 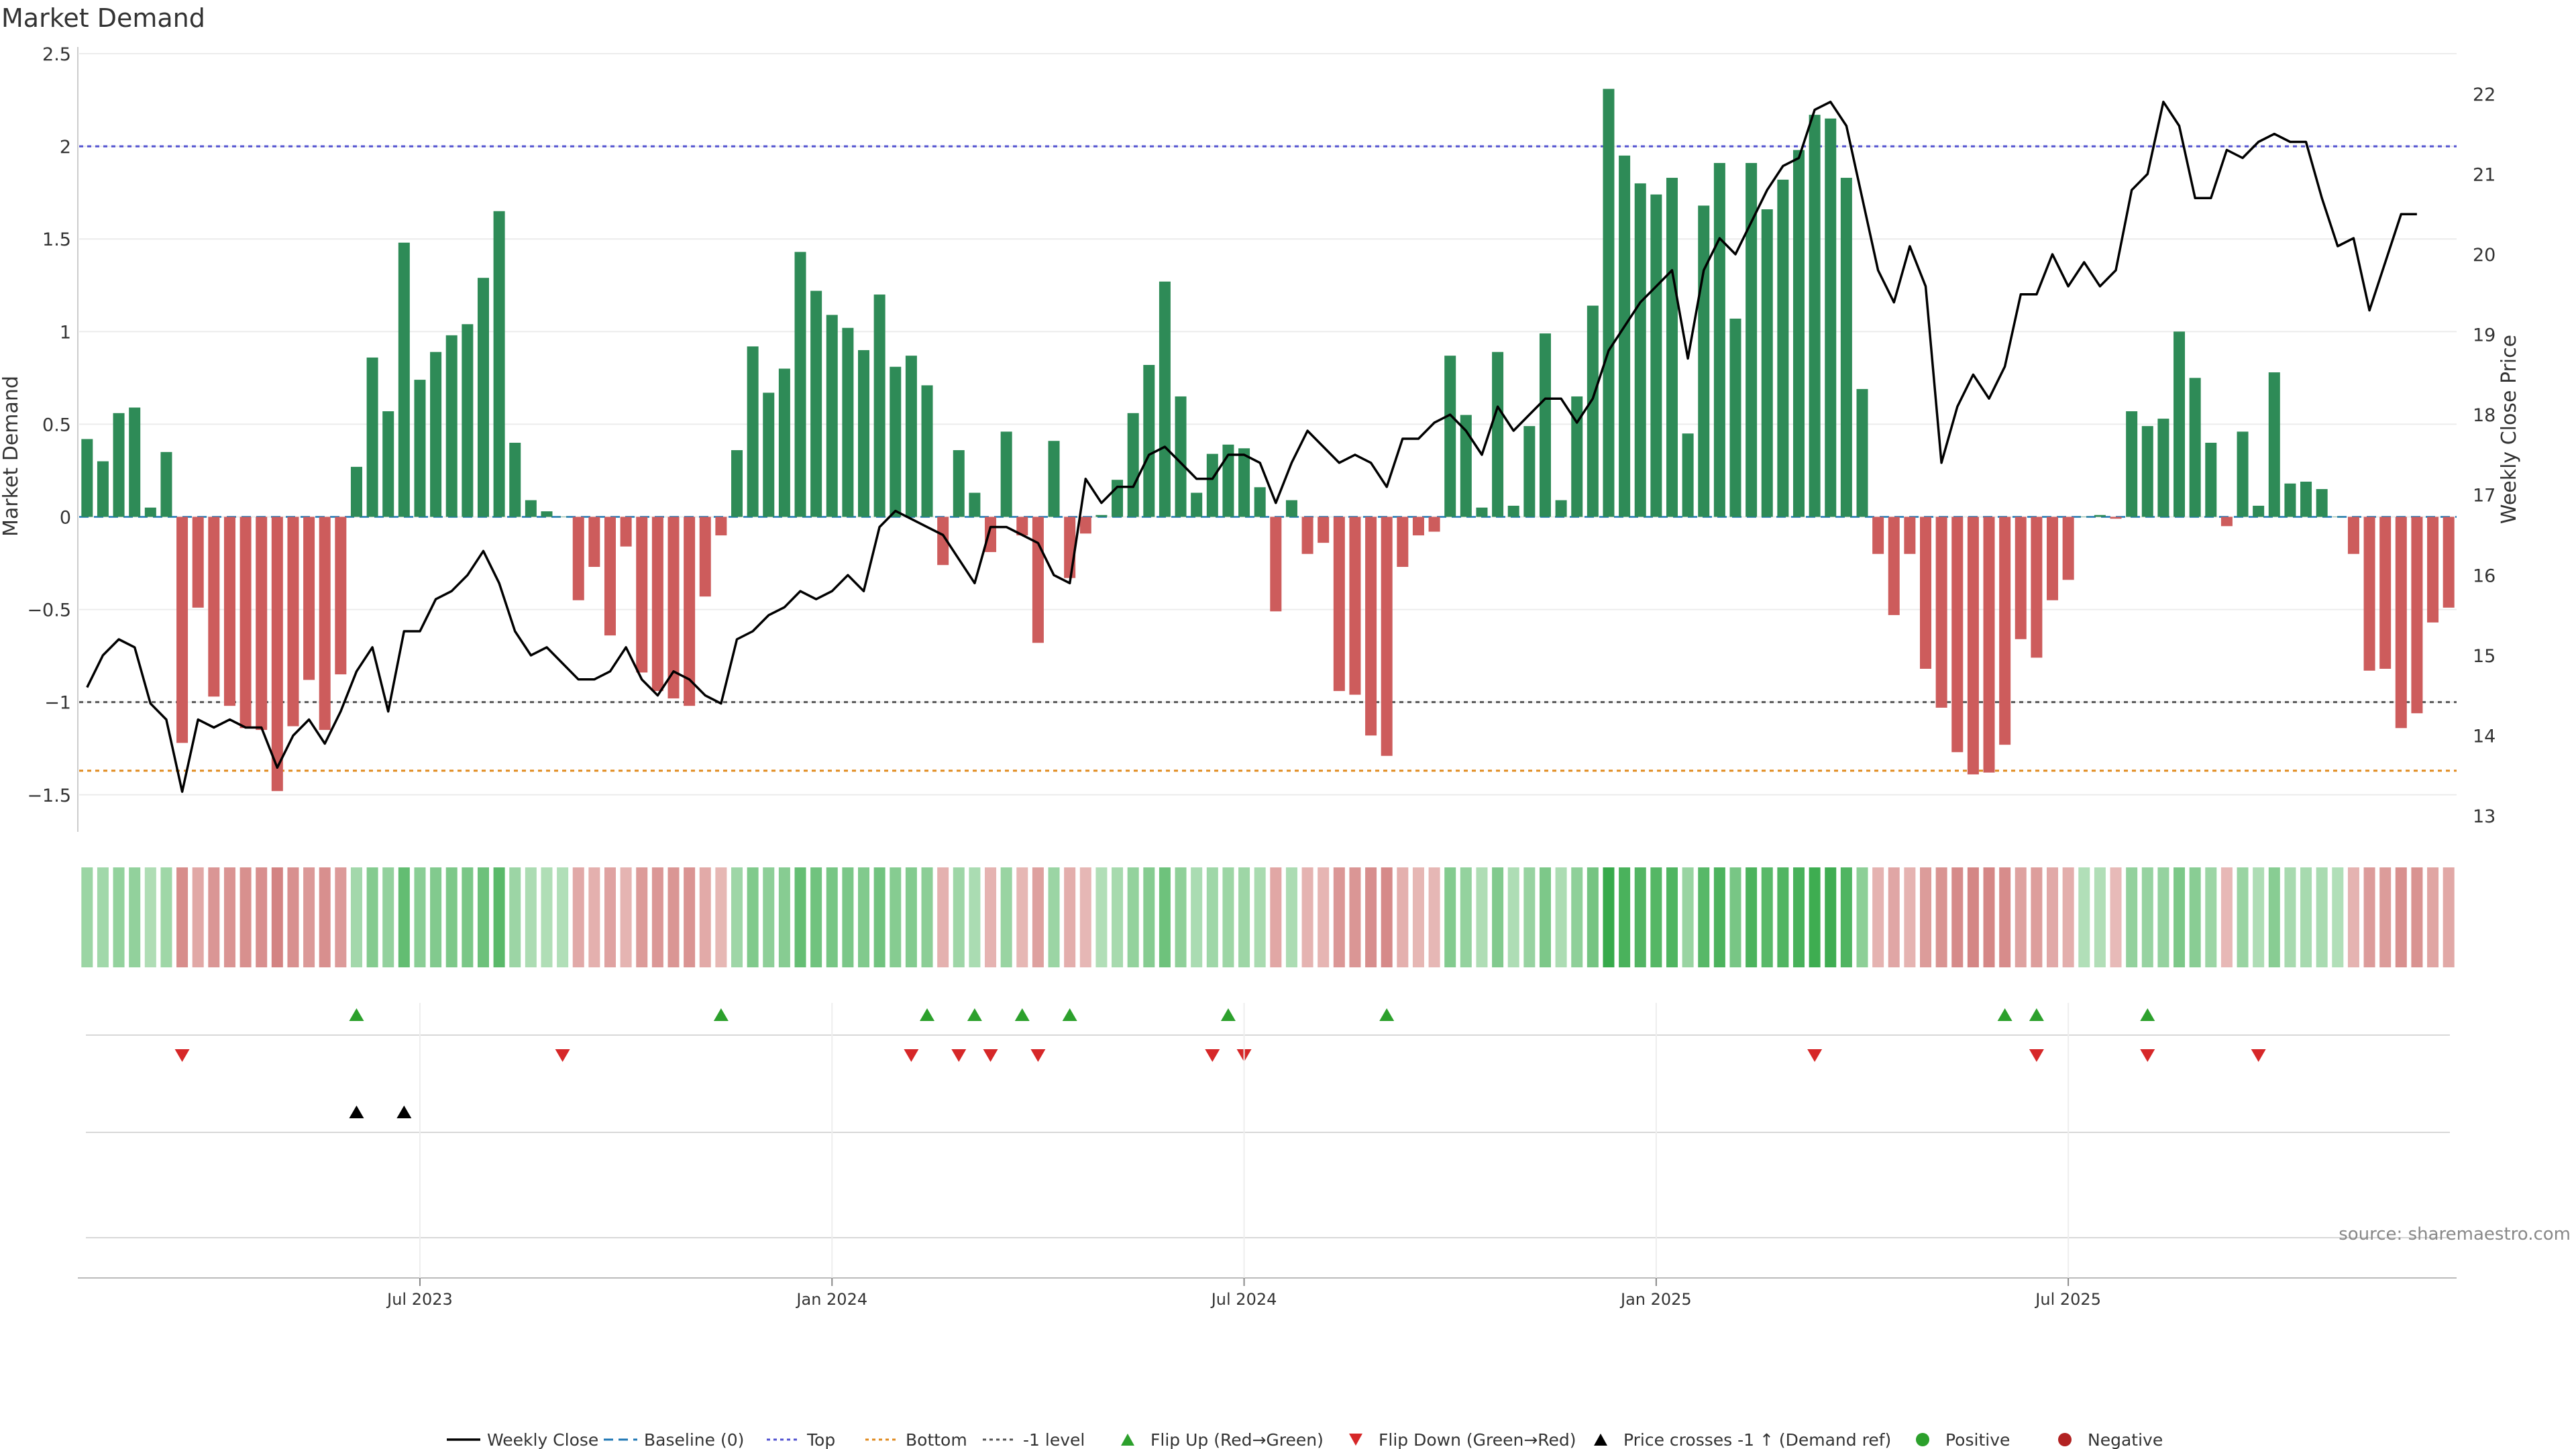 I want to click on legend-item: Top, so click(x=801, y=1439).